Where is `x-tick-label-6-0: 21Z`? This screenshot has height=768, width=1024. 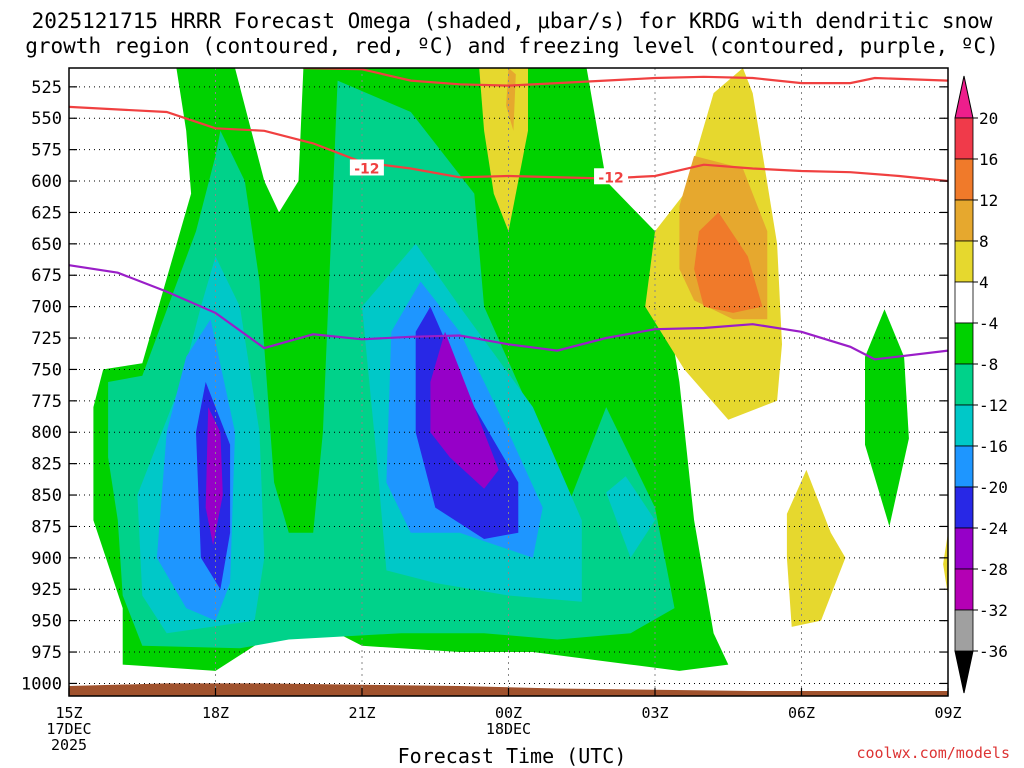 x-tick-label-6-0: 21Z is located at coordinates (361, 713).